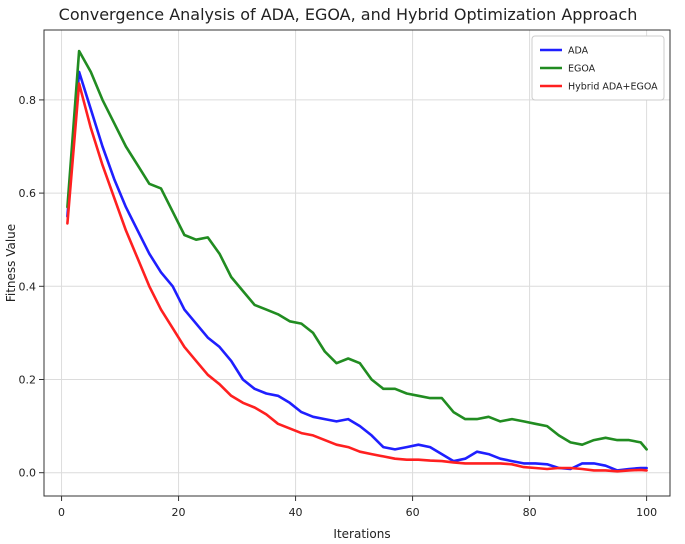 Image resolution: width=685 pixels, height=544 pixels. I want to click on y-tick-label: 0.8, so click(28, 100).